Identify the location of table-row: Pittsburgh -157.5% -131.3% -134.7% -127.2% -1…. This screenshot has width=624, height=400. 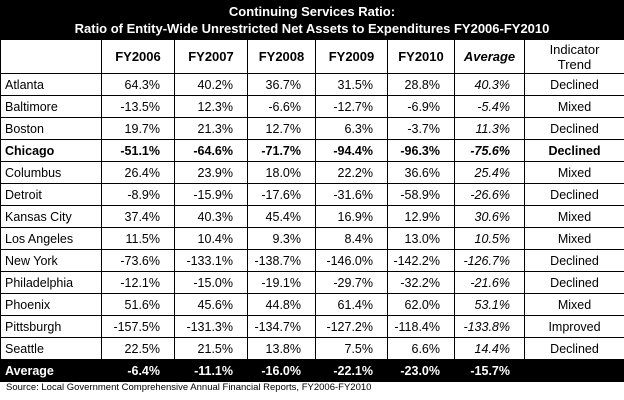
(312, 326).